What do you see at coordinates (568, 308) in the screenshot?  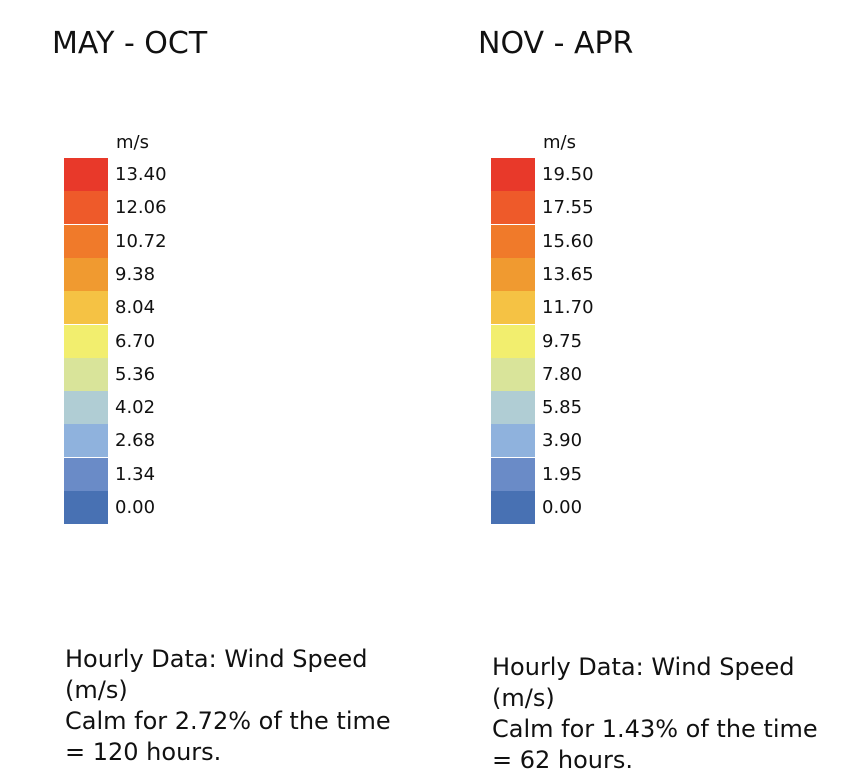 I see `legend-label: 11.70` at bounding box center [568, 308].